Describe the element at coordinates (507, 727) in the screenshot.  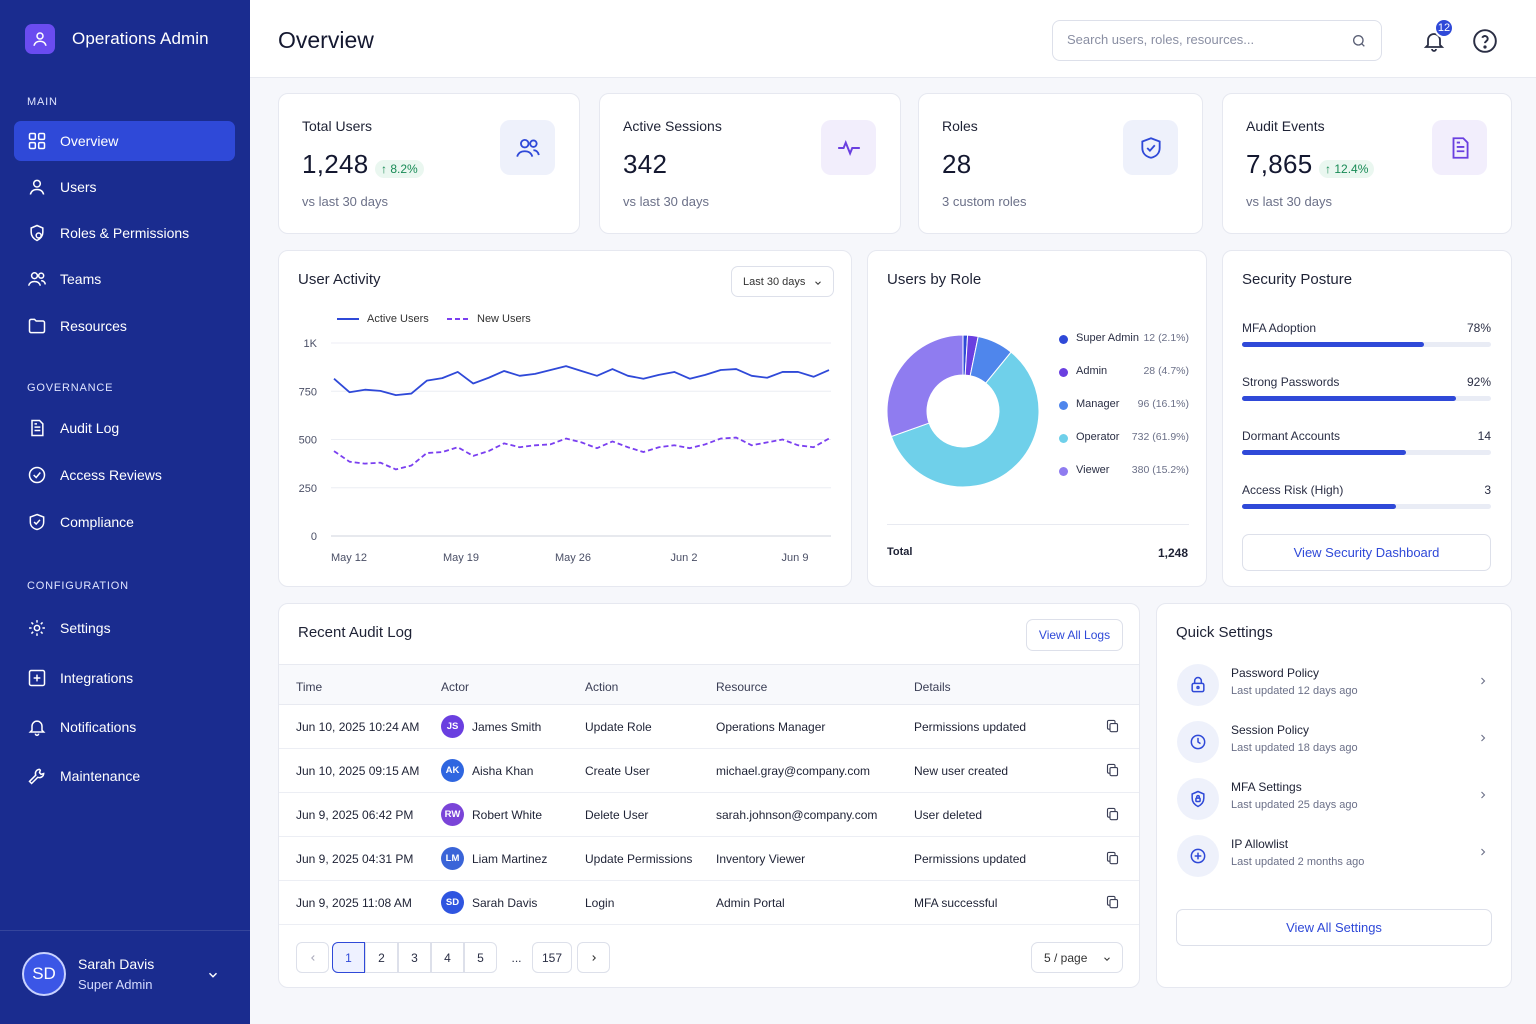
I see `cell-actor: James Smith` at that location.